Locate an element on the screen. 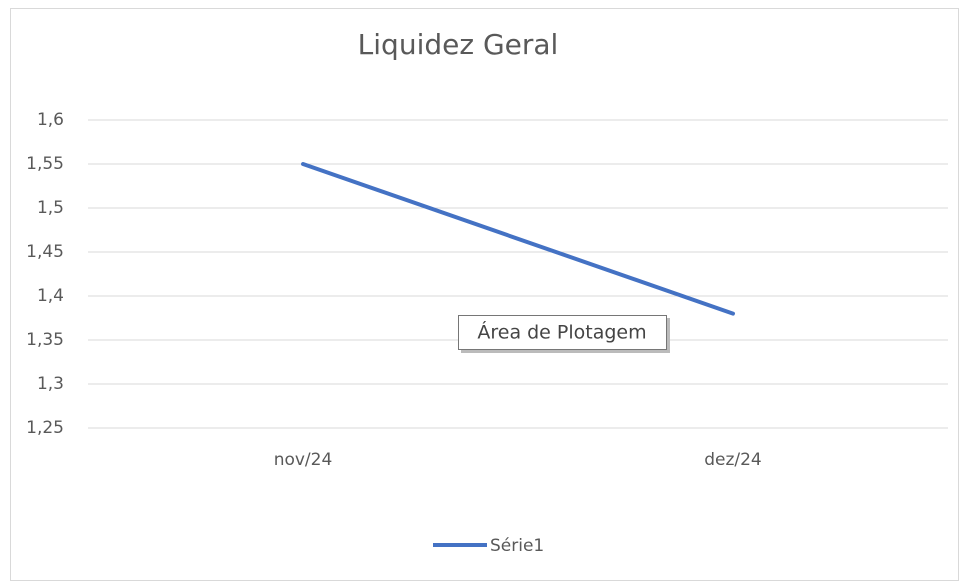 Image resolution: width=960 pixels, height=581 pixels. y-tick-label: 1,55 is located at coordinates (45, 164).